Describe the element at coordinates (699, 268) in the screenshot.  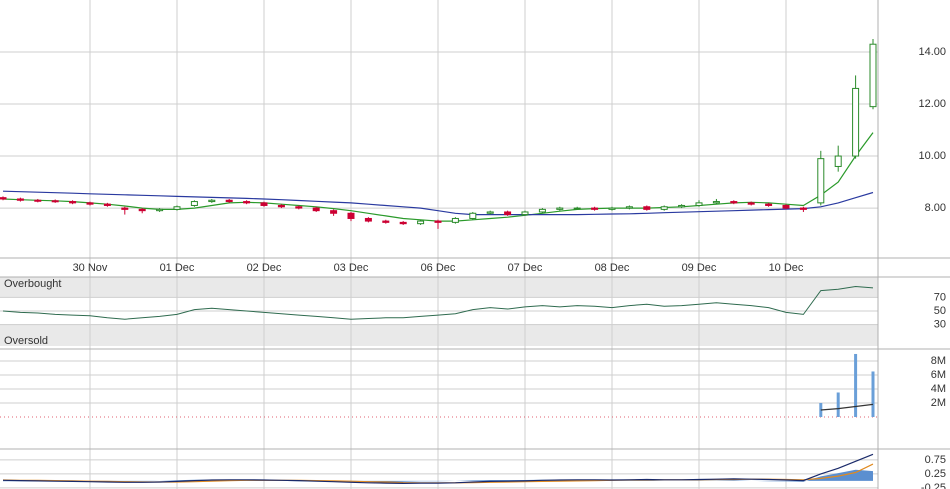
I see `x-tick-label: 09 Dec` at that location.